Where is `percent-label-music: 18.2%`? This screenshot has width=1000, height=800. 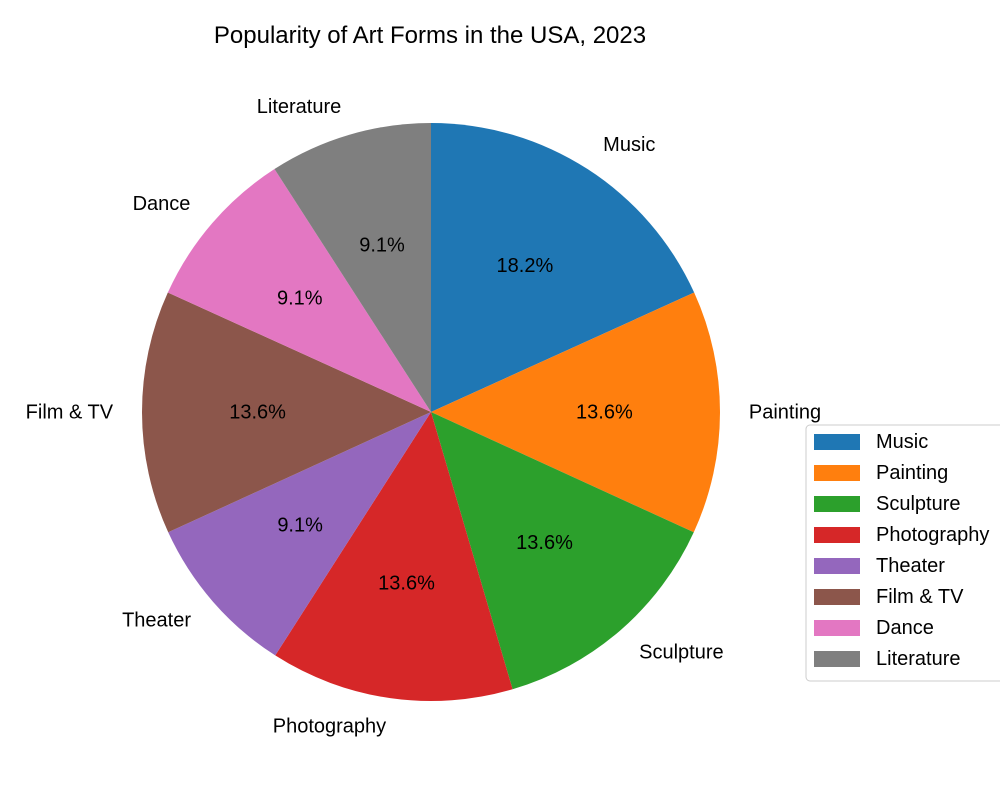 percent-label-music: 18.2% is located at coordinates (525, 266).